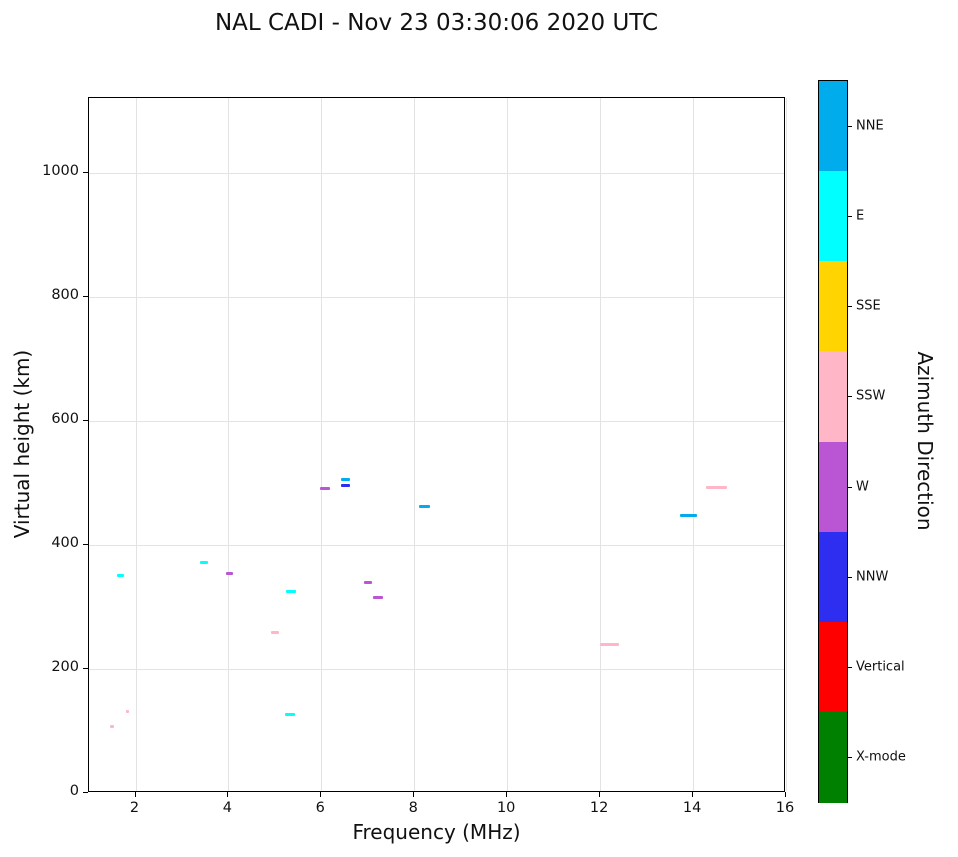 This screenshot has height=857, width=958. Describe the element at coordinates (833, 757) in the screenshot. I see `colorbar-segment-x-mode` at that location.